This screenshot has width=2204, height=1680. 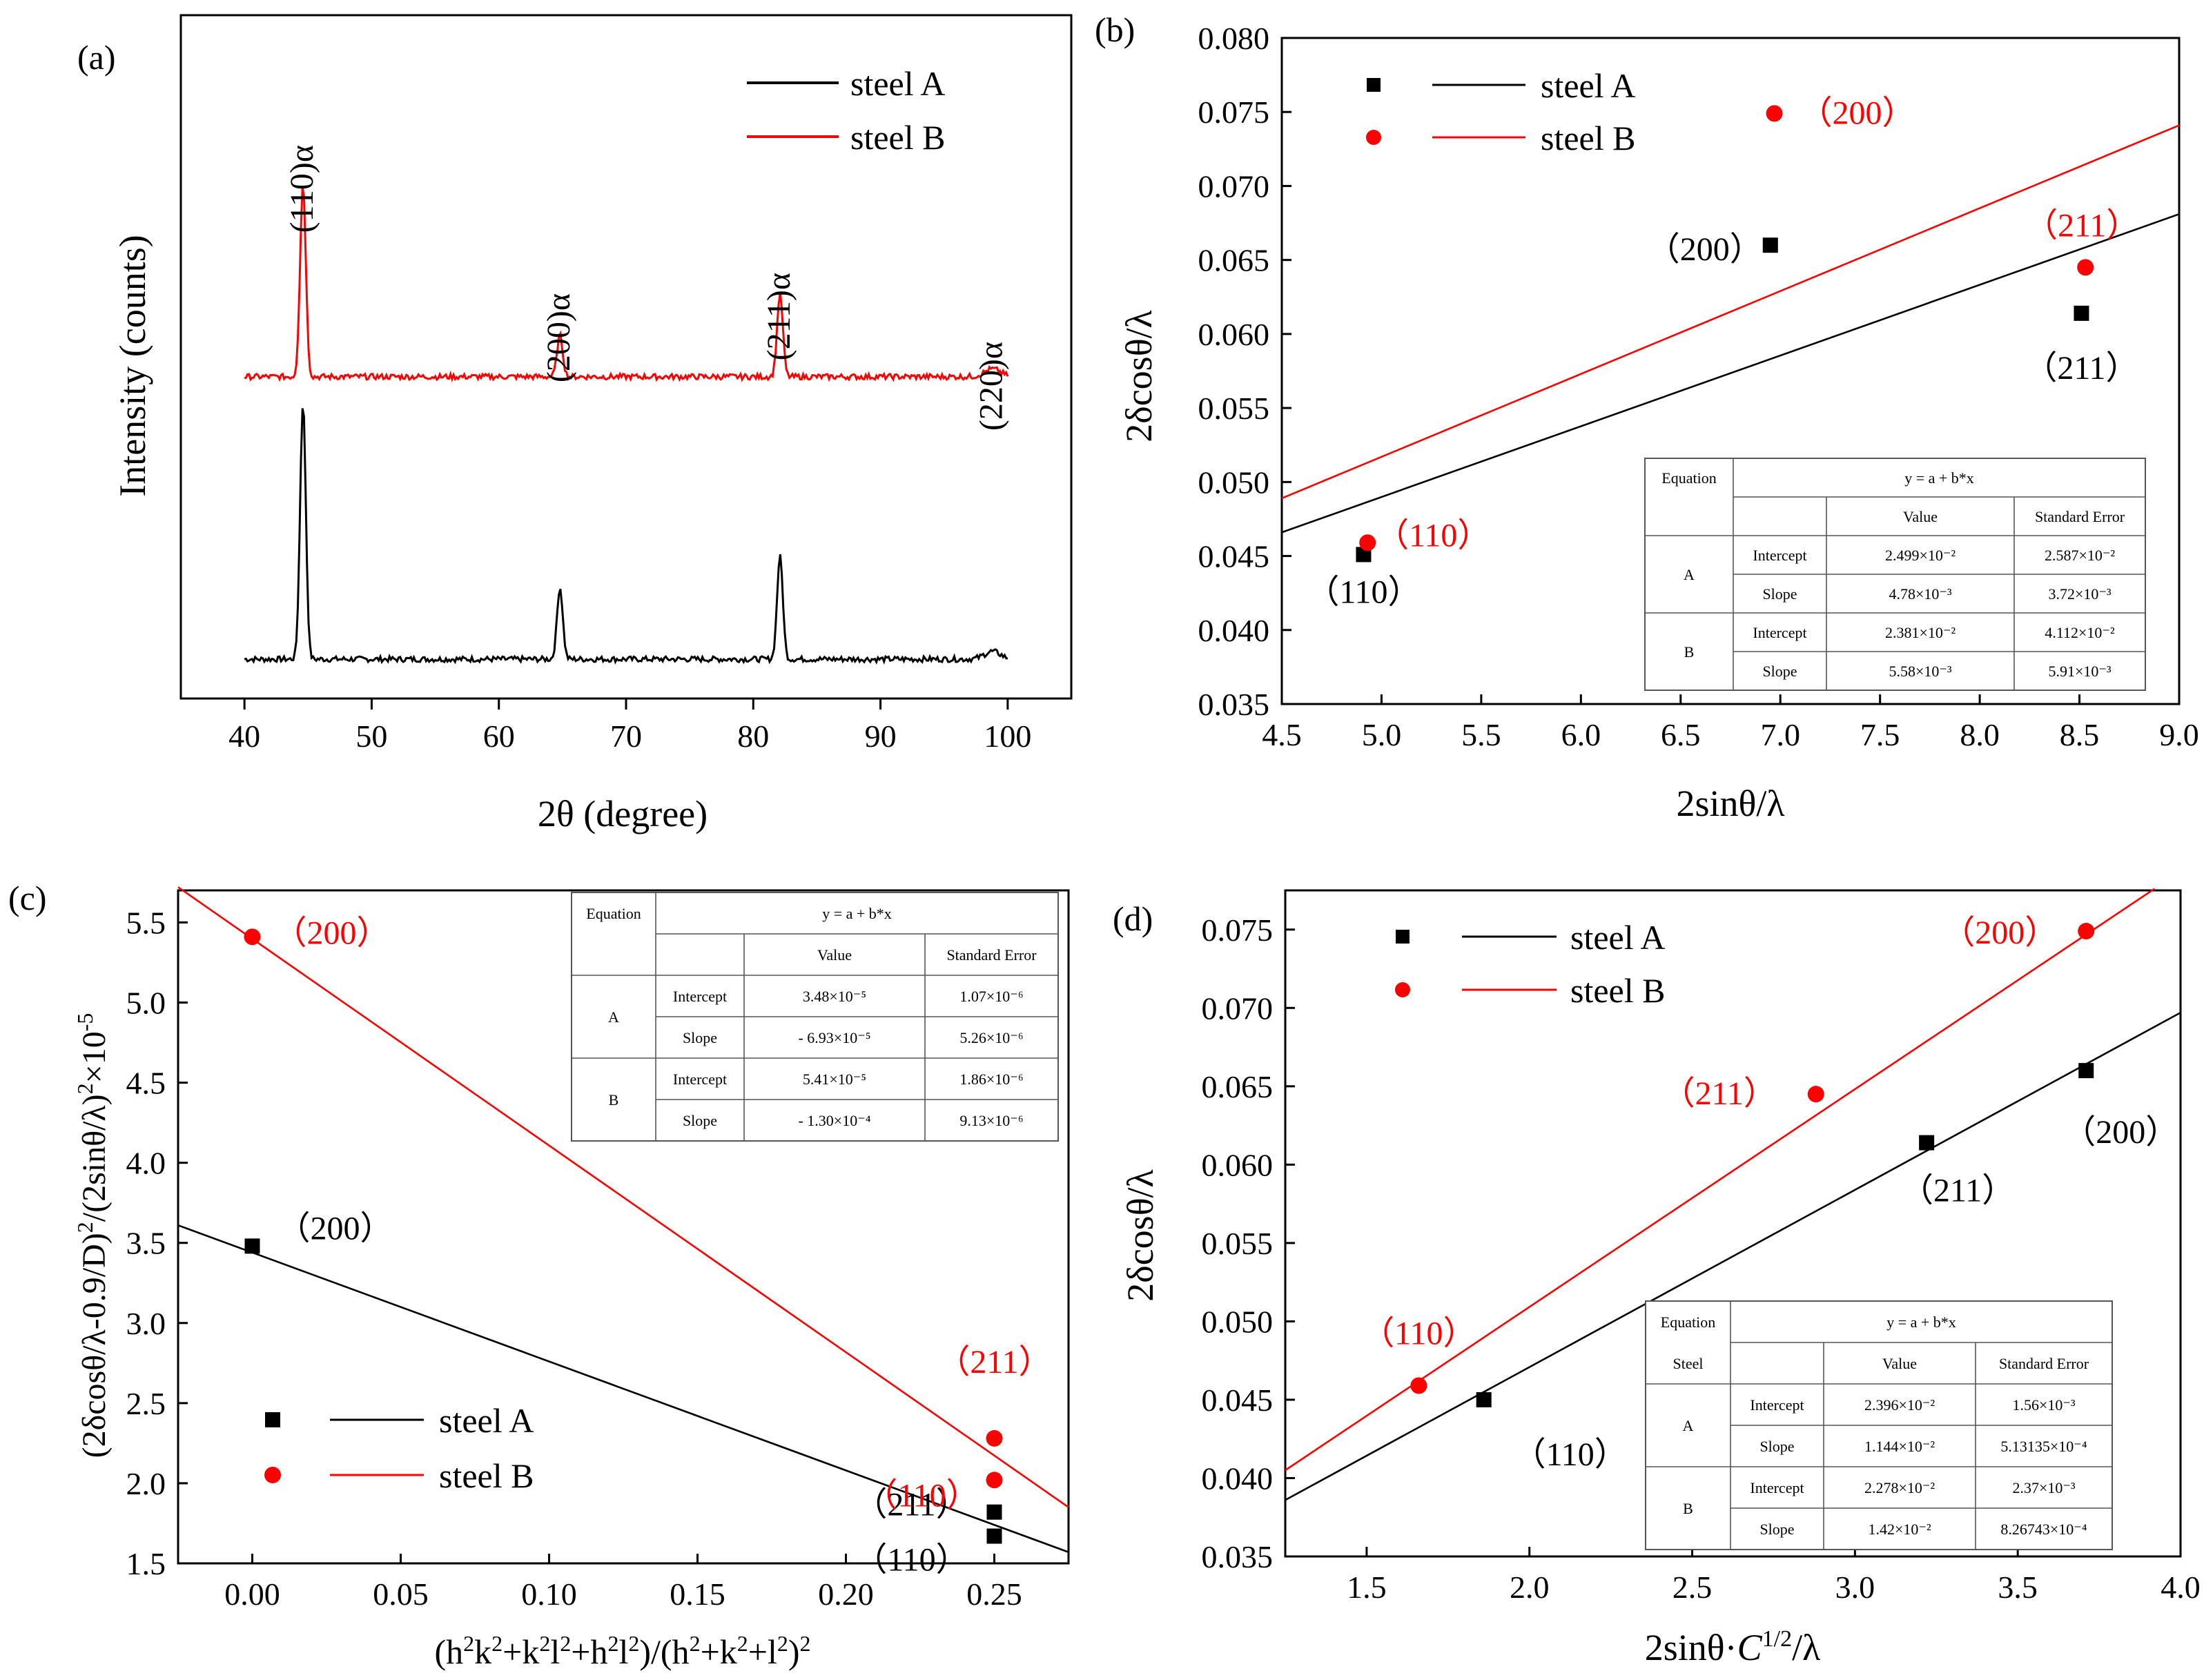 I want to click on b-ytick-label-8: 0.075, so click(x=1234, y=112).